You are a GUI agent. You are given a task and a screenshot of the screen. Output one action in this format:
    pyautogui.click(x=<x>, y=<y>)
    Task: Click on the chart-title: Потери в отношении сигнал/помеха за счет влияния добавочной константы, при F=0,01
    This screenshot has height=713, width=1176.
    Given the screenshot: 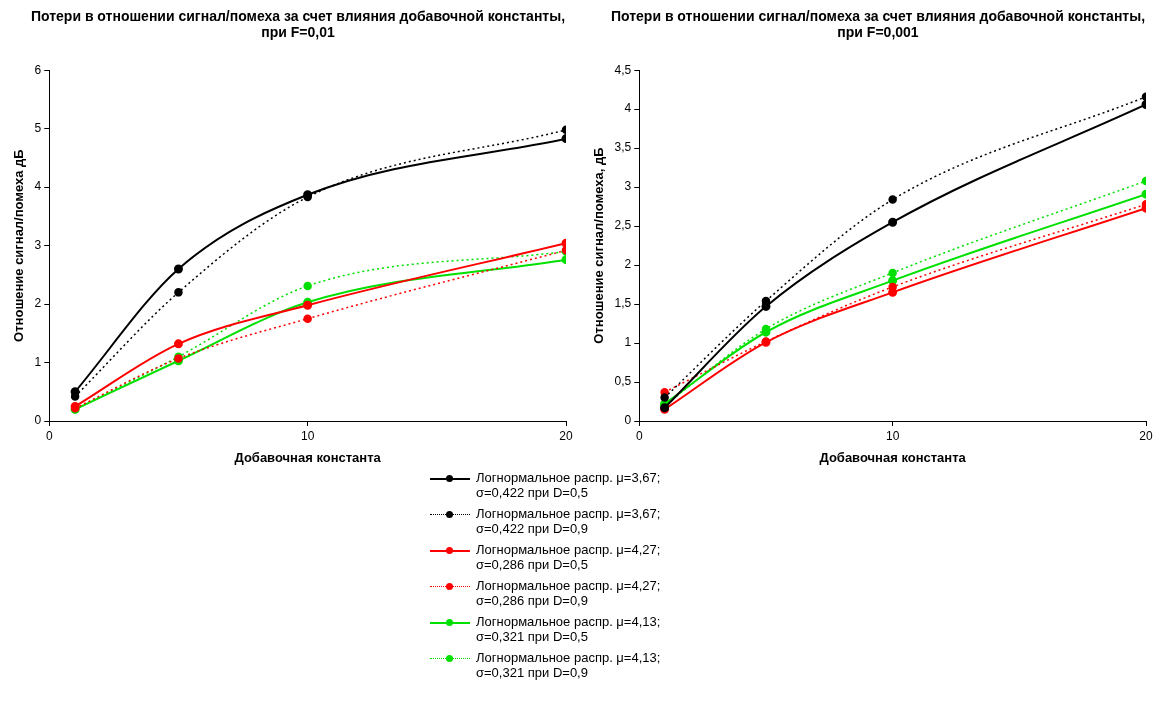 What is the action you would take?
    pyautogui.click(x=298, y=25)
    